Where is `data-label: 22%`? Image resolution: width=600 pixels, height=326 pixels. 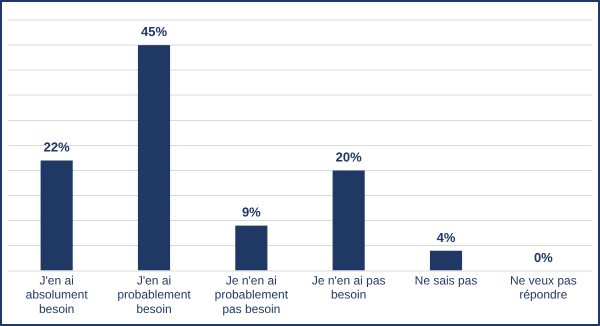 data-label: 22% is located at coordinates (57, 147).